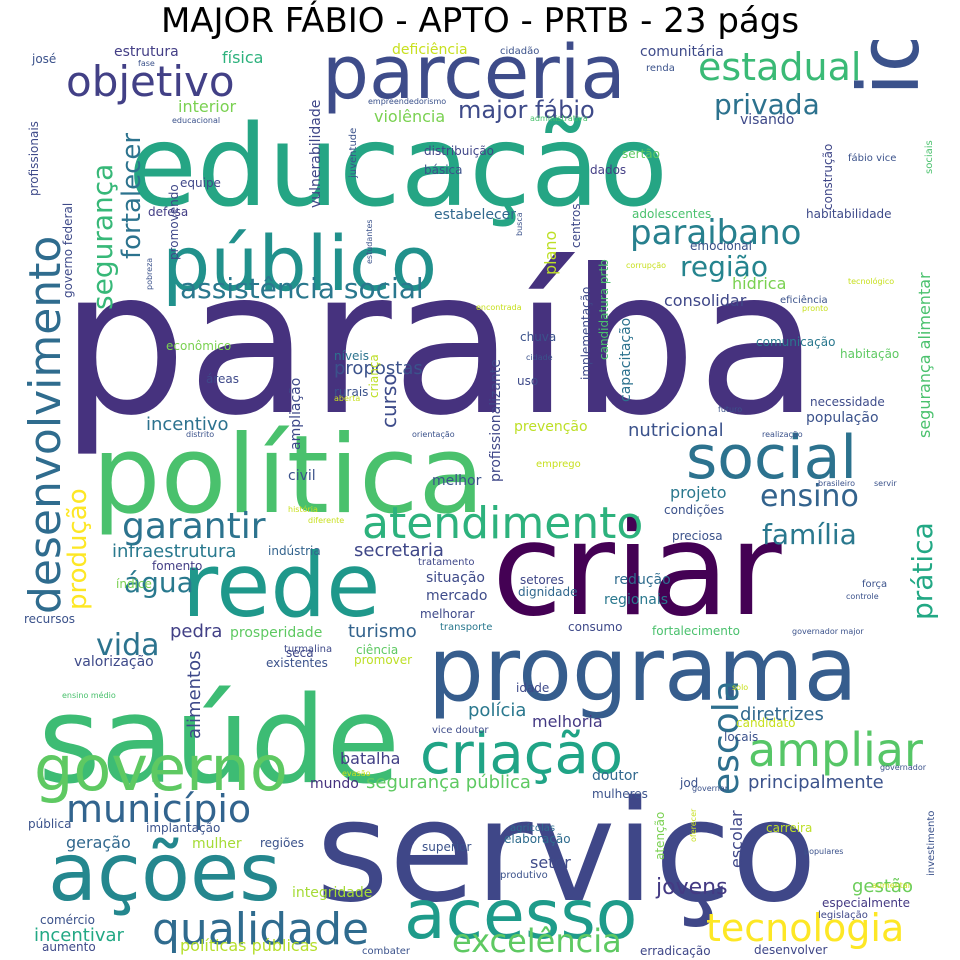 The width and height of the screenshot is (960, 960). Describe the element at coordinates (835, 750) in the screenshot. I see `cloud-word: ampliar` at that location.